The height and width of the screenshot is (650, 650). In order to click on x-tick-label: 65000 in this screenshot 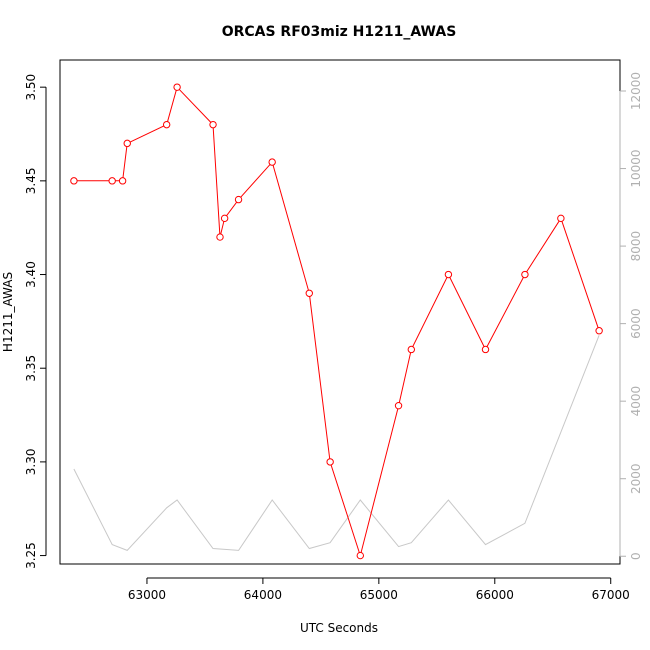, I will do `click(379, 595)`.